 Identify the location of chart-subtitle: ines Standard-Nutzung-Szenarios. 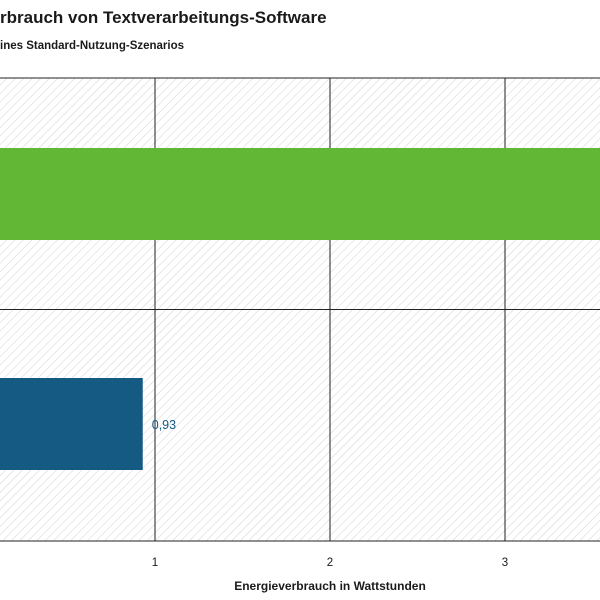
(92, 46).